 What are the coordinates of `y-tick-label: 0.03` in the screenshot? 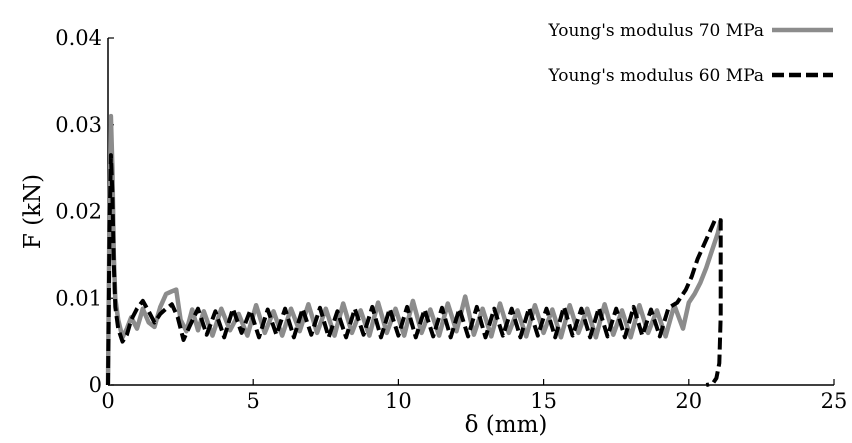 It's located at (78, 125).